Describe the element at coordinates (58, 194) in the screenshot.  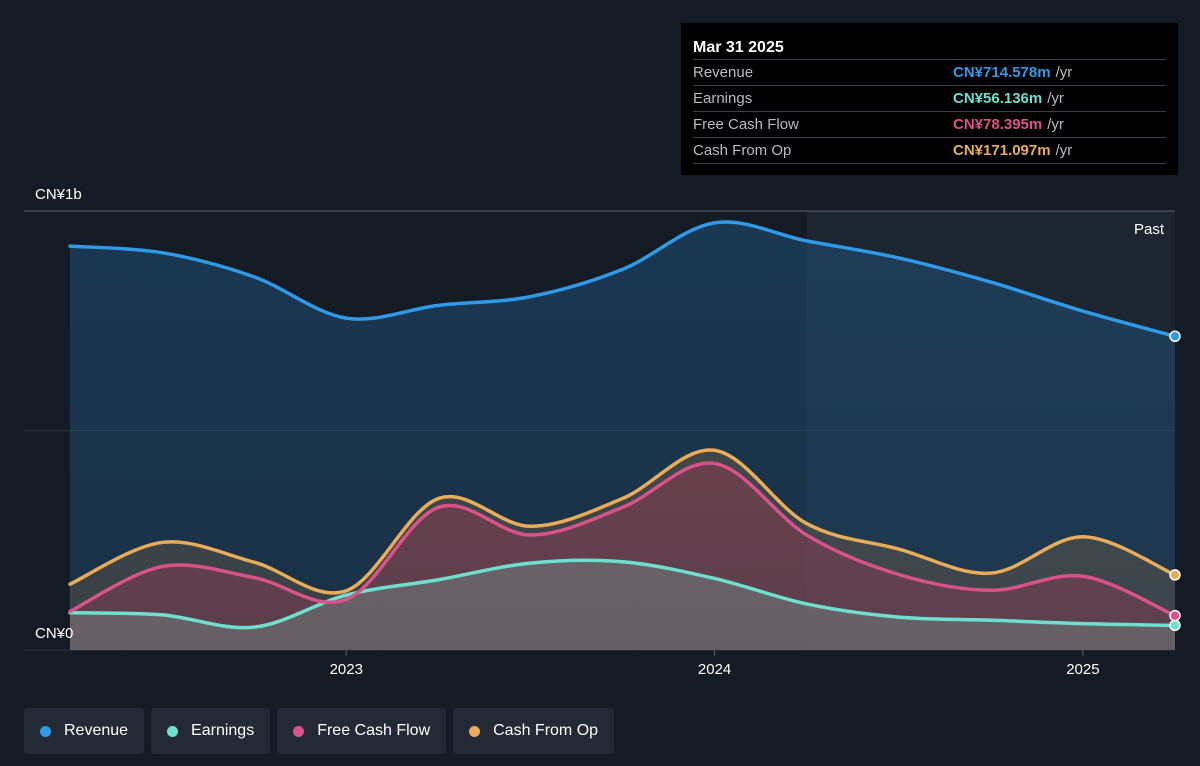
I see `y-tick-label: CN¥1b` at that location.